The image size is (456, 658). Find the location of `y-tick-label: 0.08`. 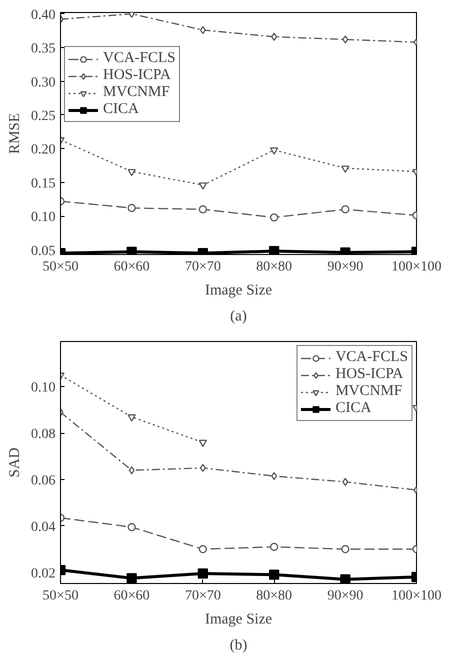

y-tick-label: 0.08 is located at coordinates (43, 434).